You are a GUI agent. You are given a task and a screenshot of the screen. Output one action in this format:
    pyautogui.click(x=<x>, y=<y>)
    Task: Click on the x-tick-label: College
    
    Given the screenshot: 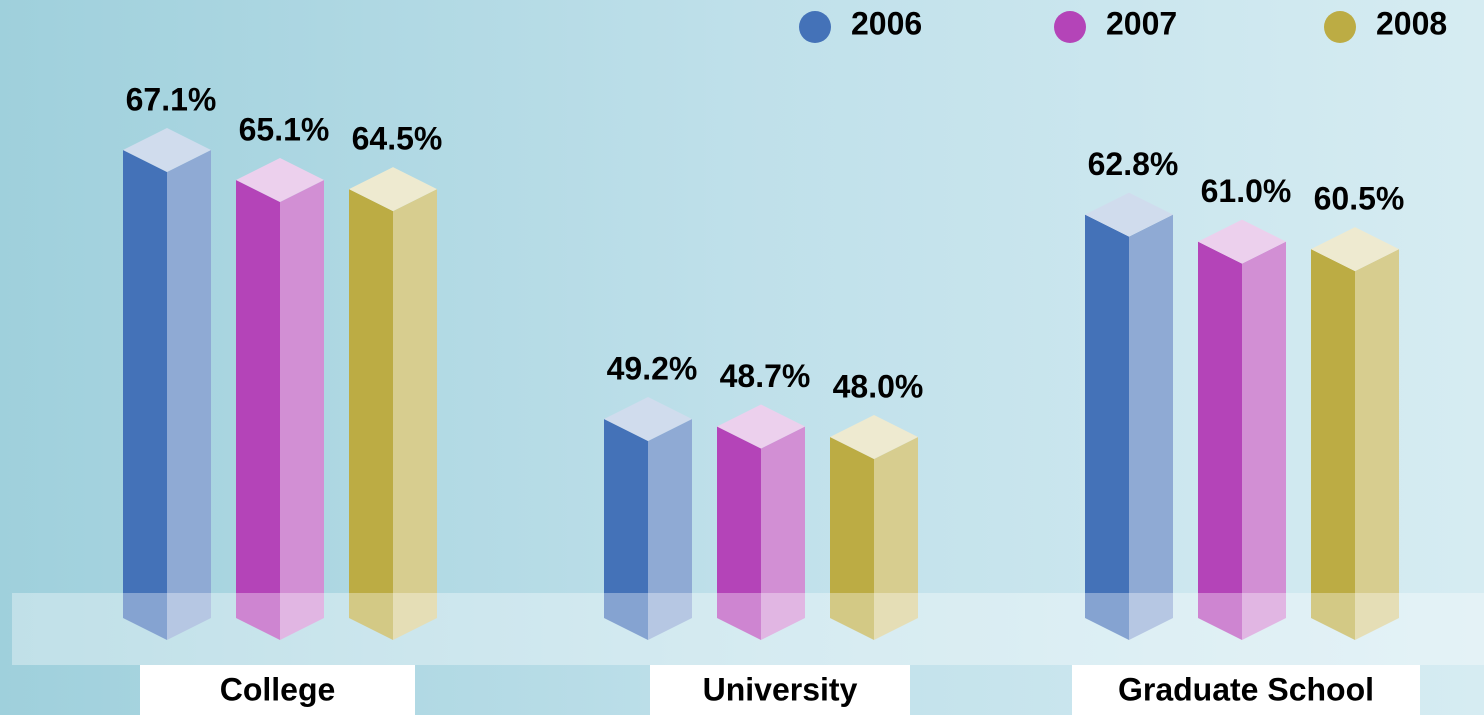 What is the action you would take?
    pyautogui.click(x=278, y=689)
    